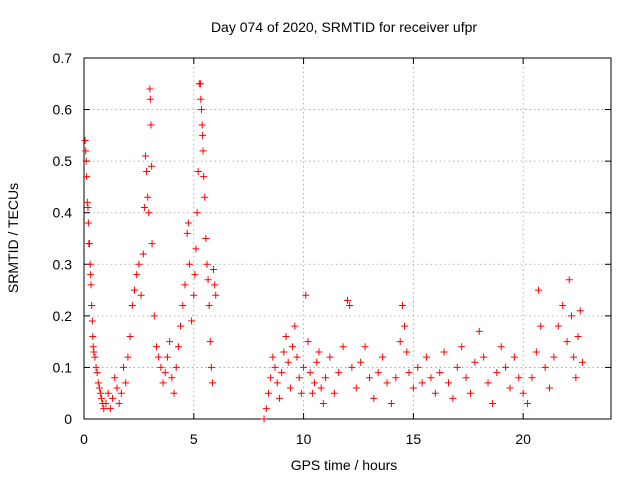 This screenshot has height=480, width=640. Describe the element at coordinates (63, 58) in the screenshot. I see `y-tick-label: 0.7` at that location.